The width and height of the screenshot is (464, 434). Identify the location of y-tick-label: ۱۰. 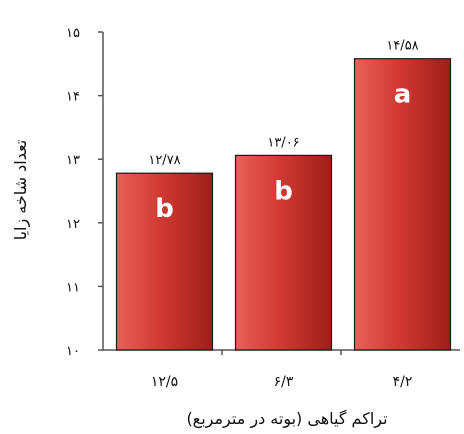
(73, 351).